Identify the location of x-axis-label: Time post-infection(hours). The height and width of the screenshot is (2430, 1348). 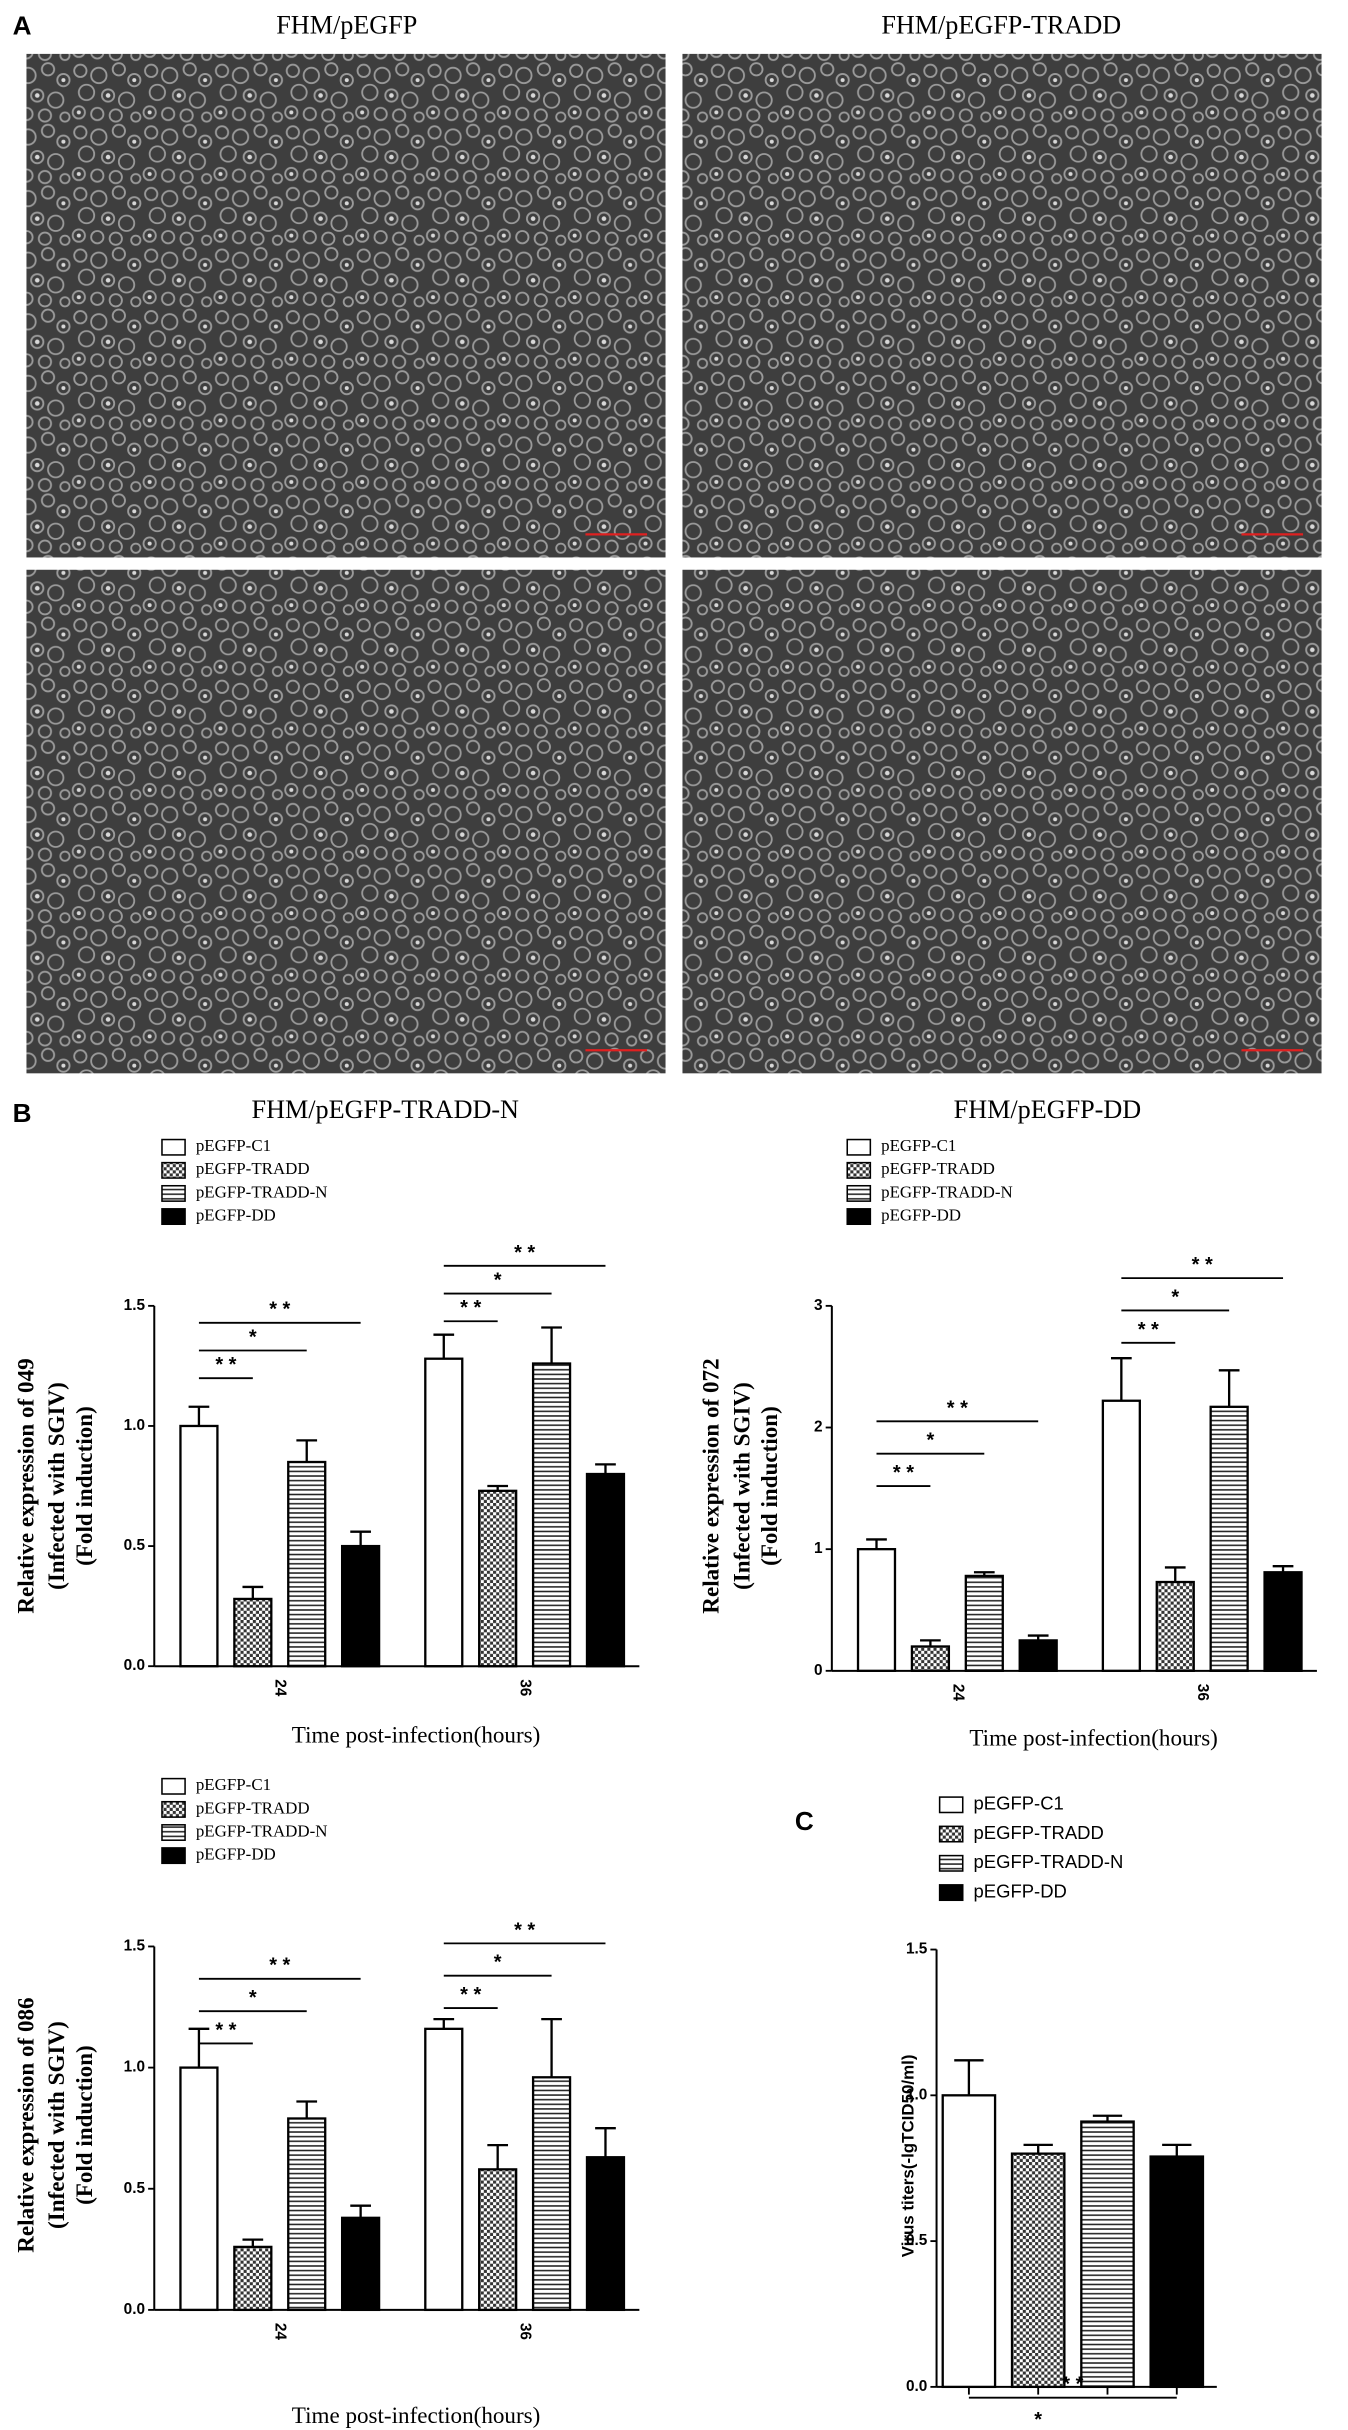
(1093, 1737).